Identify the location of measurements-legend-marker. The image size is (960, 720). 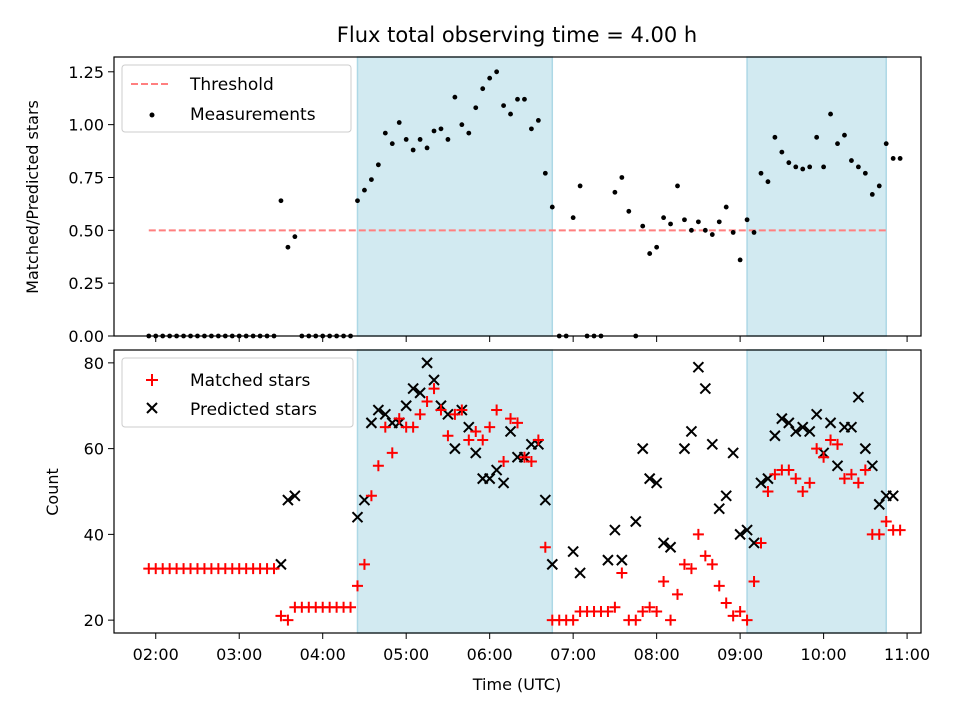
(152, 115).